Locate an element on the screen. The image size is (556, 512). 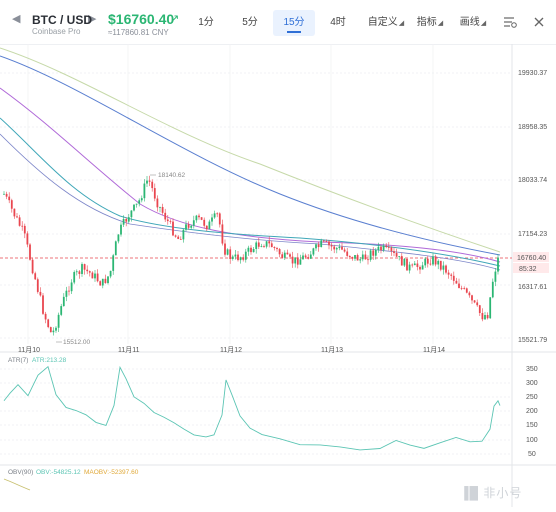
menu-custom: 自定义◢ is located at coordinates (386, 22).